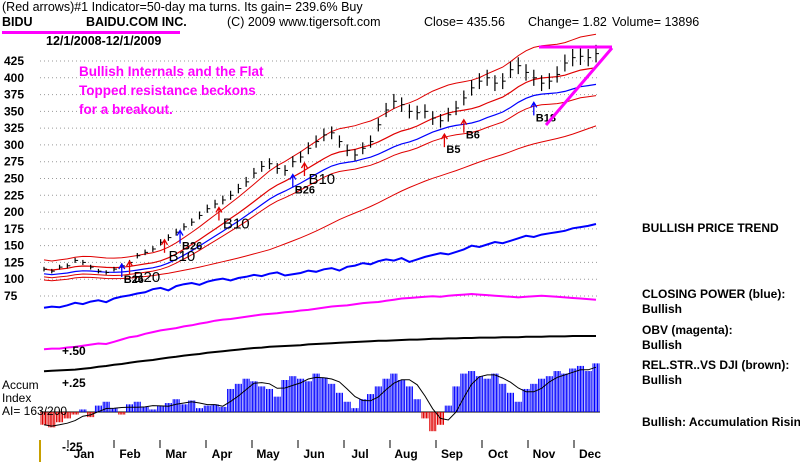 The height and width of the screenshot is (467, 800). Describe the element at coordinates (91, 32) in the screenshot. I see `header-underline` at that location.